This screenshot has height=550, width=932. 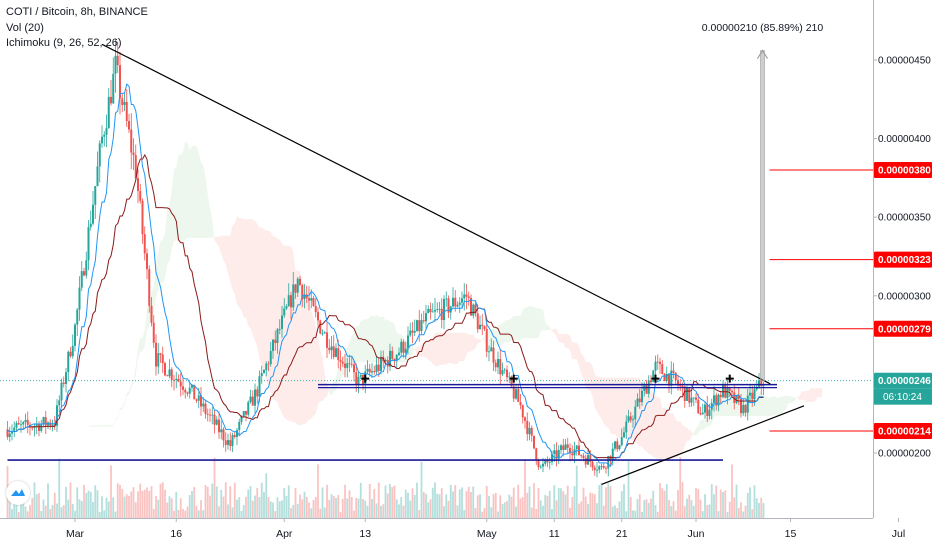 I want to click on trendline, so click(x=703, y=445).